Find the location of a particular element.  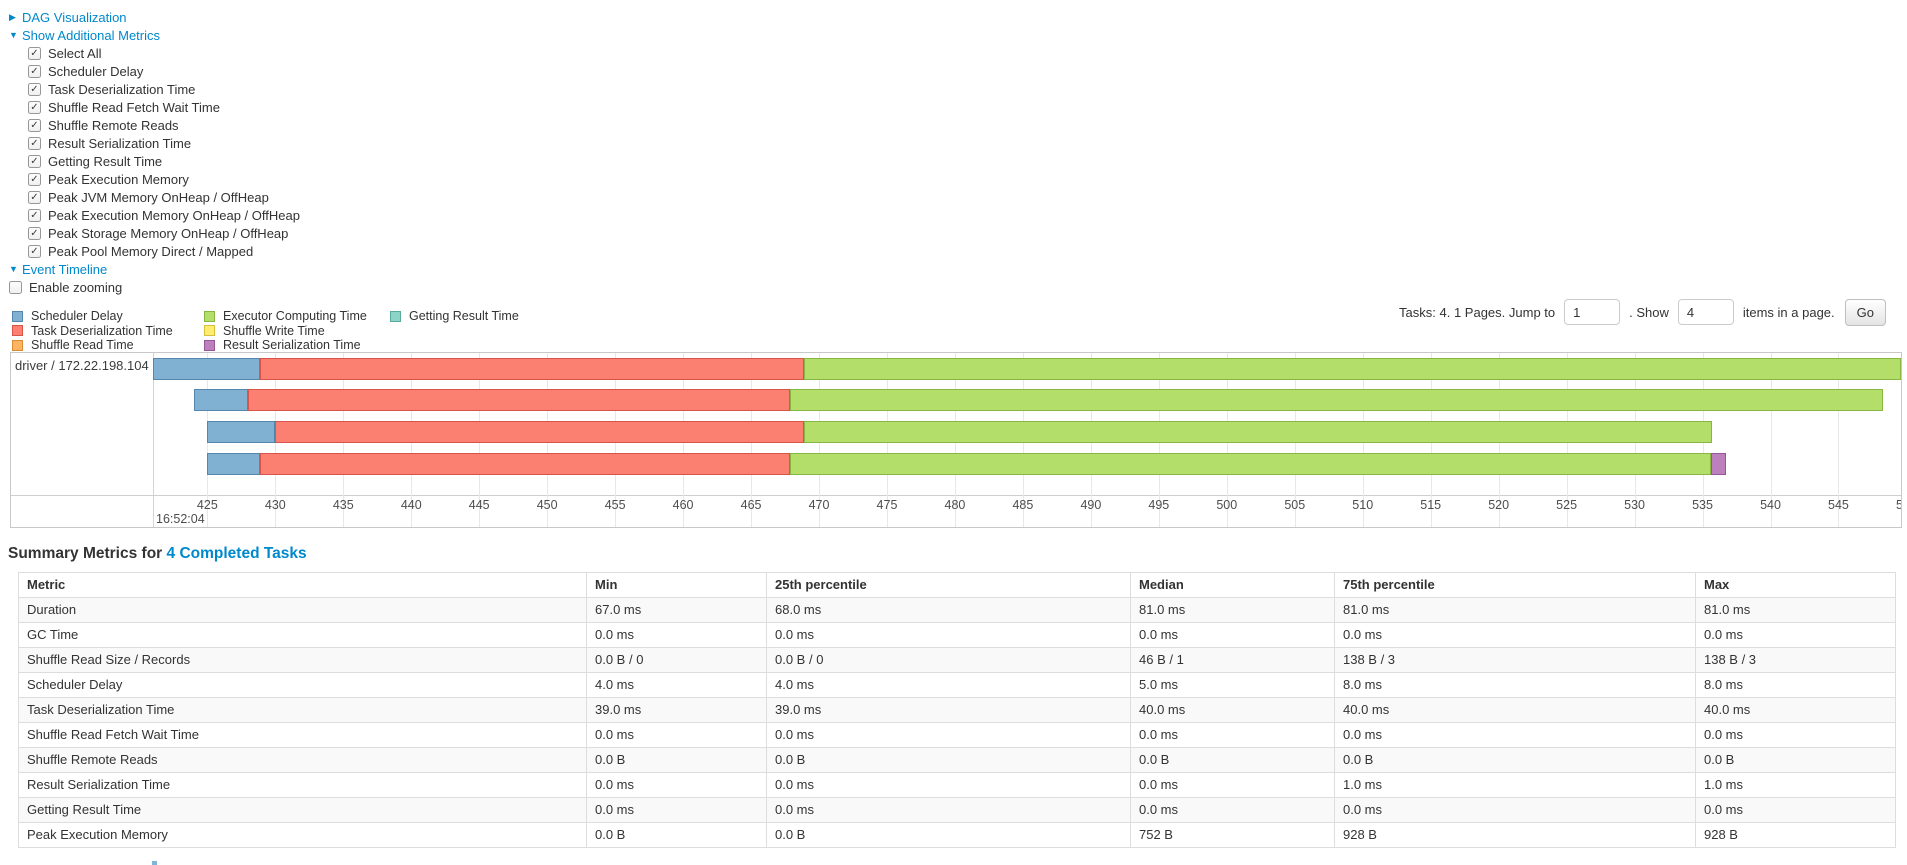

go-button: Go is located at coordinates (1865, 312).